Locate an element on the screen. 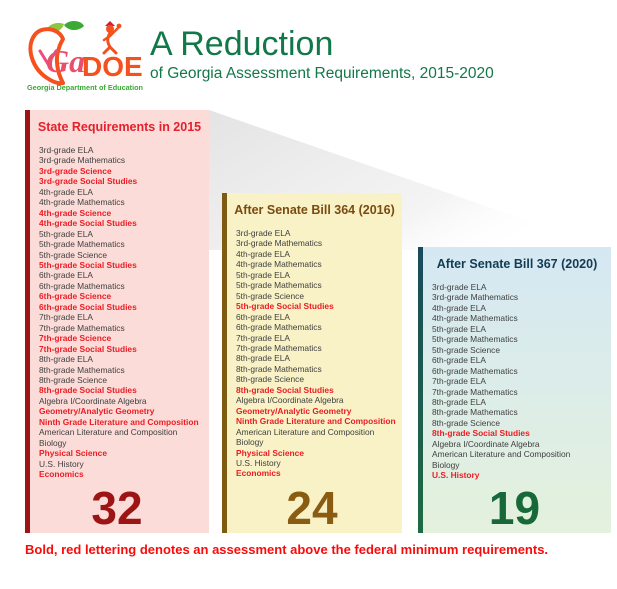  assessment-count: 19 is located at coordinates (514, 508).